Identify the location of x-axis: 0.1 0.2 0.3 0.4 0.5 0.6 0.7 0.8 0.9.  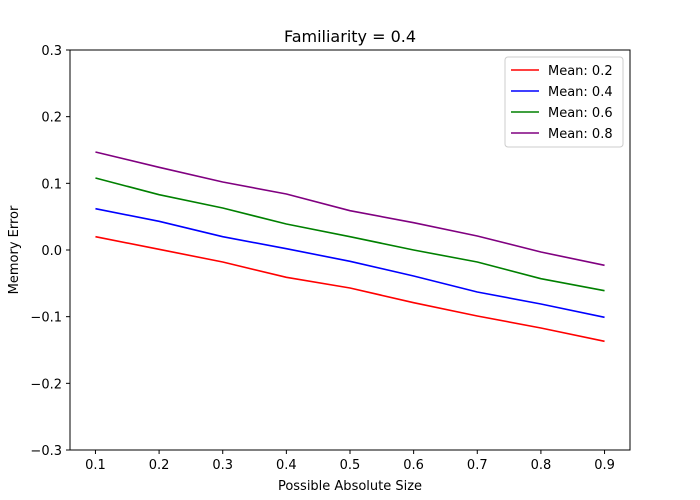
(350, 461).